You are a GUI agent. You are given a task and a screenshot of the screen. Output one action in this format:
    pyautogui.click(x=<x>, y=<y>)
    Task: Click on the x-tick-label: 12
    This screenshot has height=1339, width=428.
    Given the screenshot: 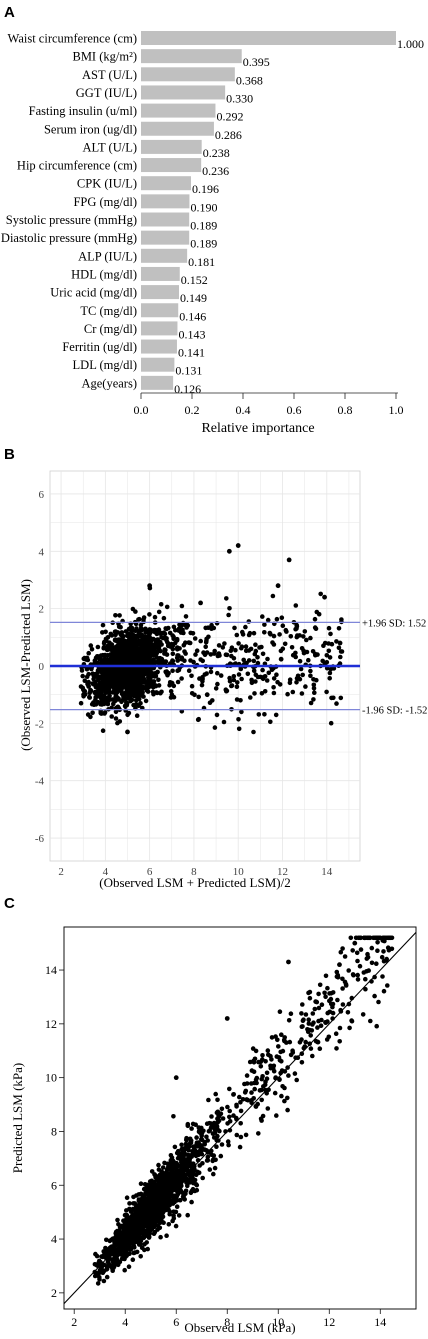 What is the action you would take?
    pyautogui.click(x=329, y=1322)
    